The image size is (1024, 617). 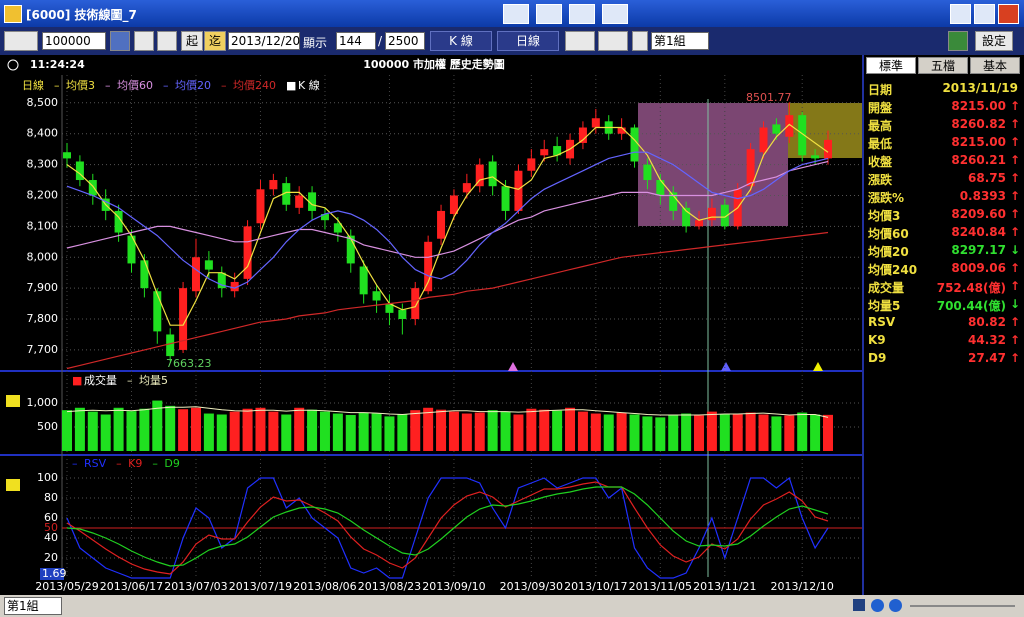 What do you see at coordinates (74, 41) in the screenshot?
I see `symbol-select: 100000` at bounding box center [74, 41].